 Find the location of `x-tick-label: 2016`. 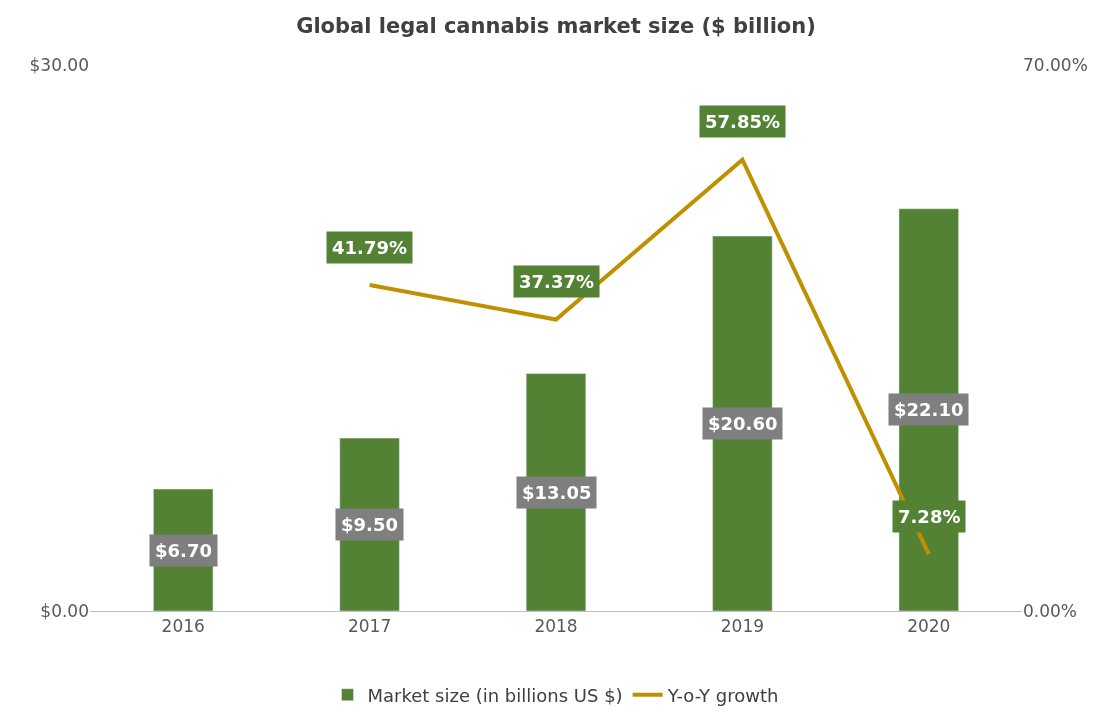

x-tick-label: 2016 is located at coordinates (183, 626).